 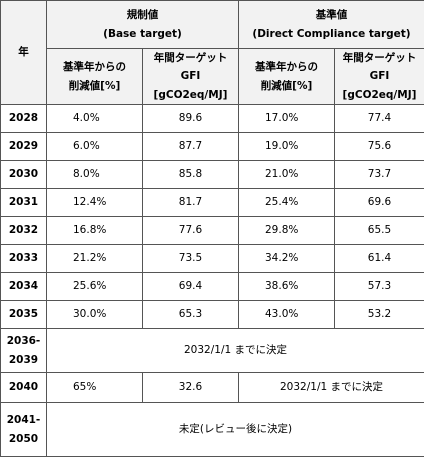 I want to click on table-cell: 87.7, so click(x=191, y=147).